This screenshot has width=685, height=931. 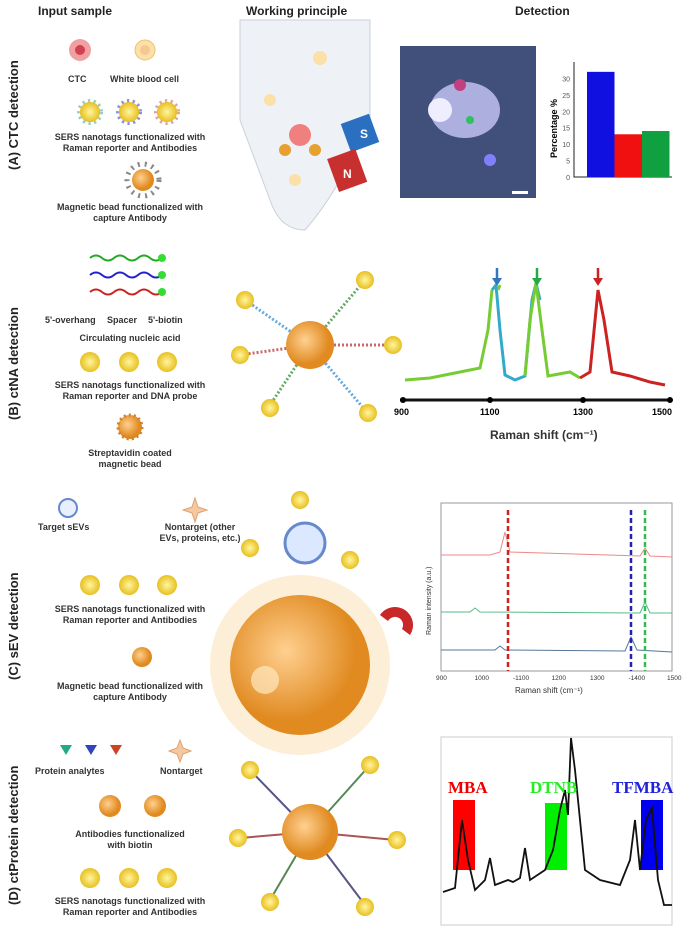 What do you see at coordinates (129, 686) in the screenshot?
I see `bead-c-line1: Magnetic bead functionalized with` at bounding box center [129, 686].